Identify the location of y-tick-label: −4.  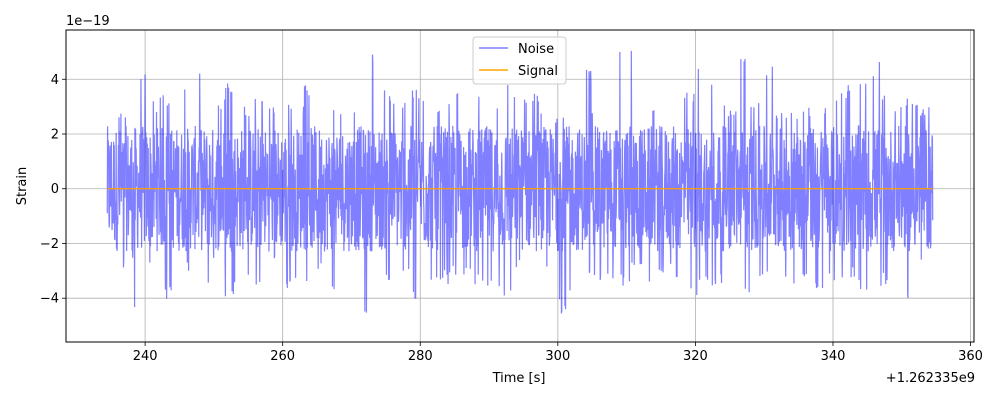
(49, 299).